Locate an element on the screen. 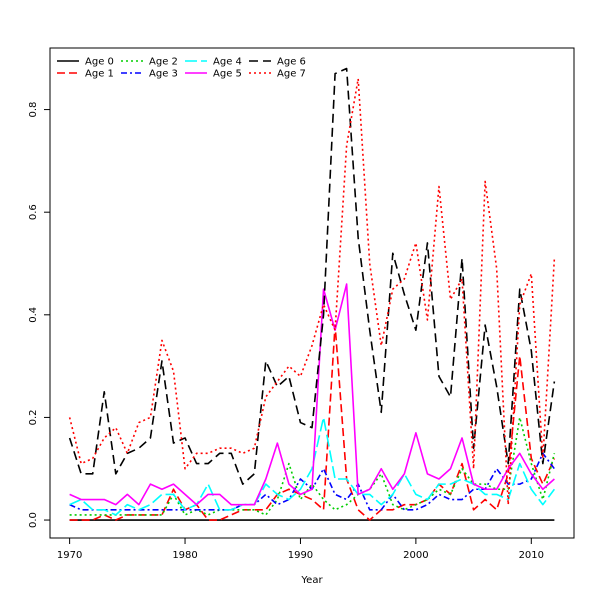  y-axis: 0.0 0.2 0.4 0.6 0.8 is located at coordinates (39, 315).